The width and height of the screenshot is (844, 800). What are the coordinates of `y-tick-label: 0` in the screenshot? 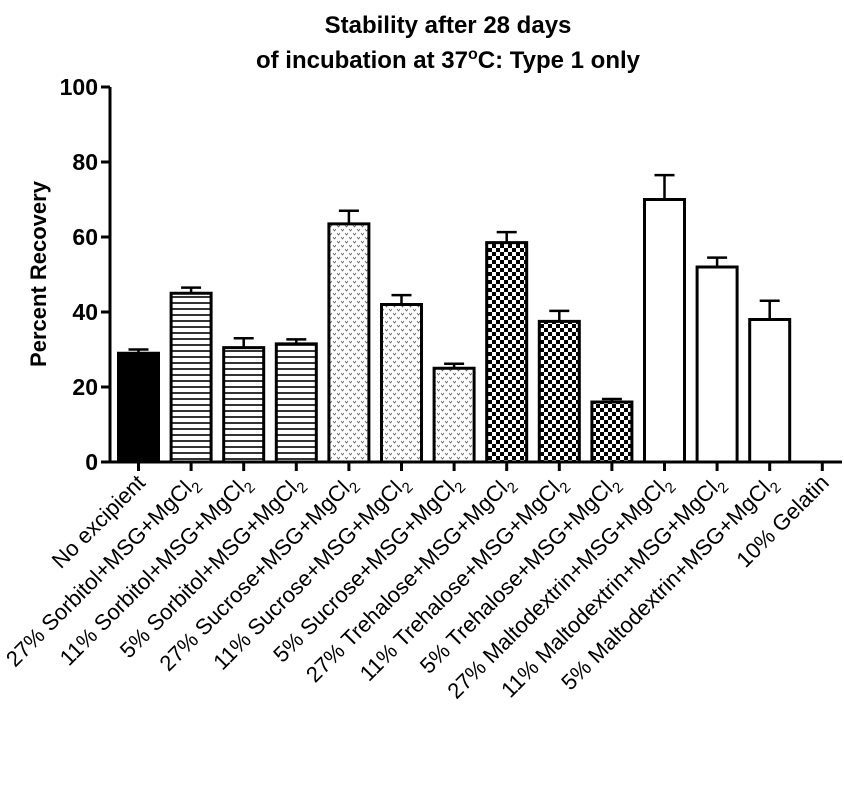 It's located at (91, 462).